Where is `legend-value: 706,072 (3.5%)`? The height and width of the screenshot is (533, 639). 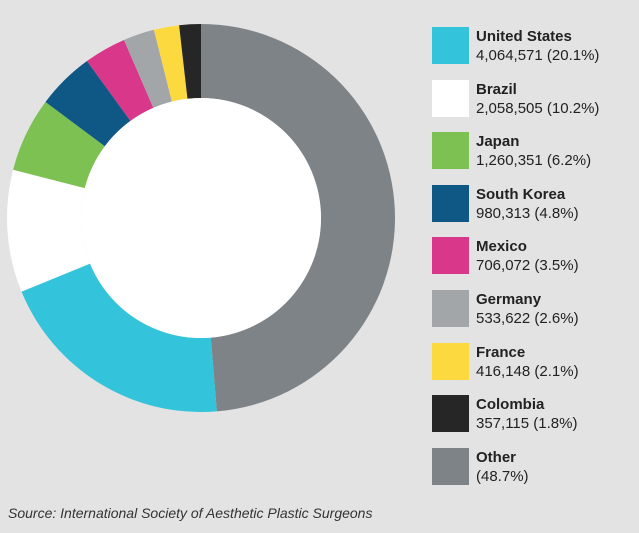
legend-value: 706,072 (3.5%) is located at coordinates (527, 266).